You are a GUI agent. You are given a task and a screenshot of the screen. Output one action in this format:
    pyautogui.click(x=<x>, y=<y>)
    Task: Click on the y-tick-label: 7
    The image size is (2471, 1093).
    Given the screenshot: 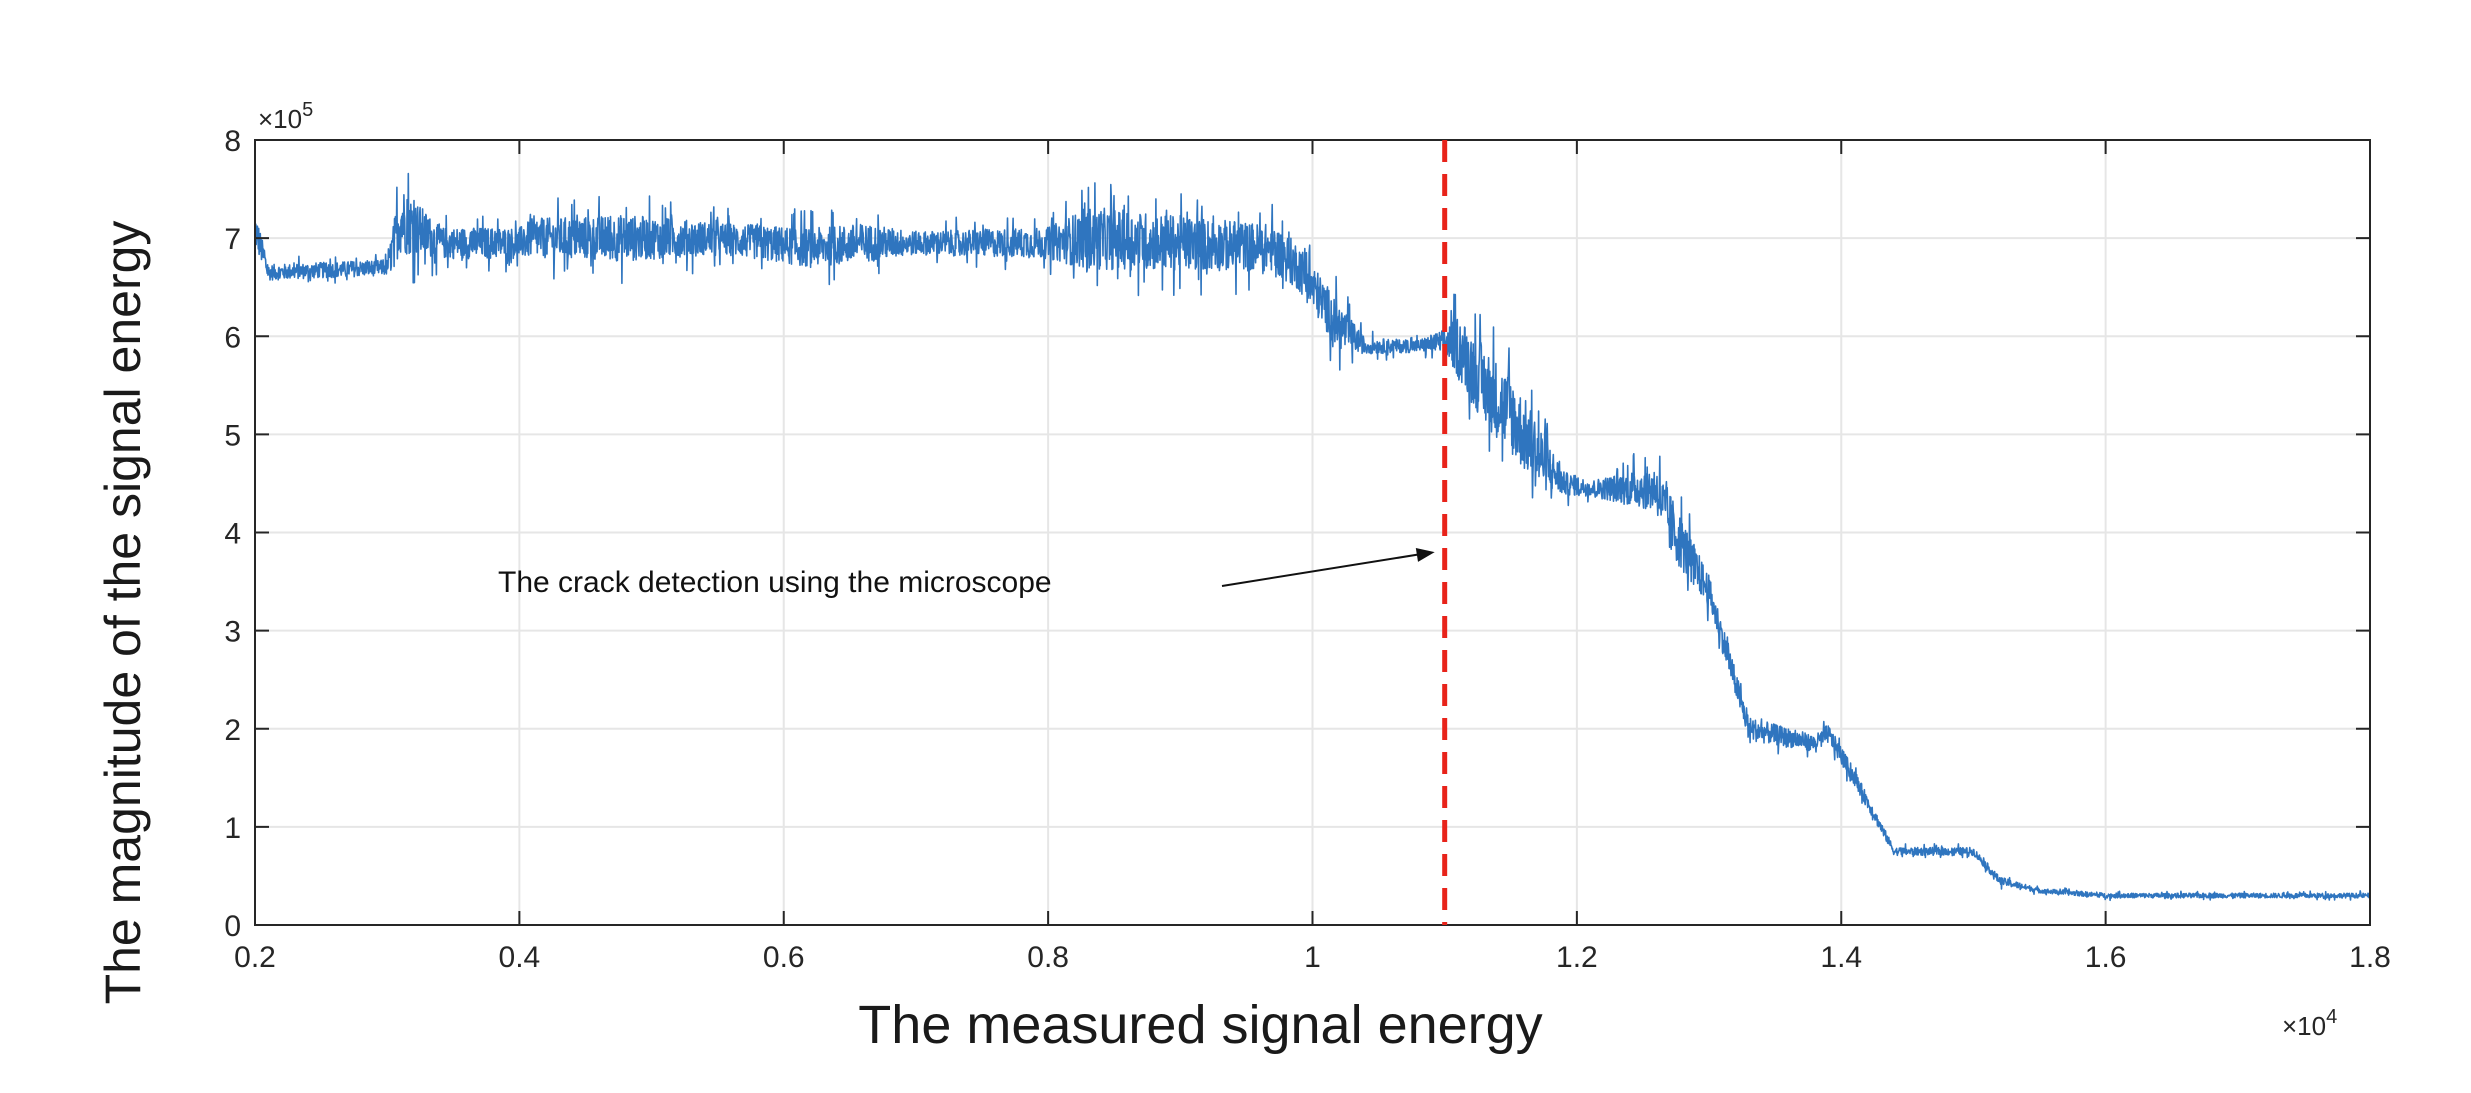 What is the action you would take?
    pyautogui.click(x=232, y=239)
    